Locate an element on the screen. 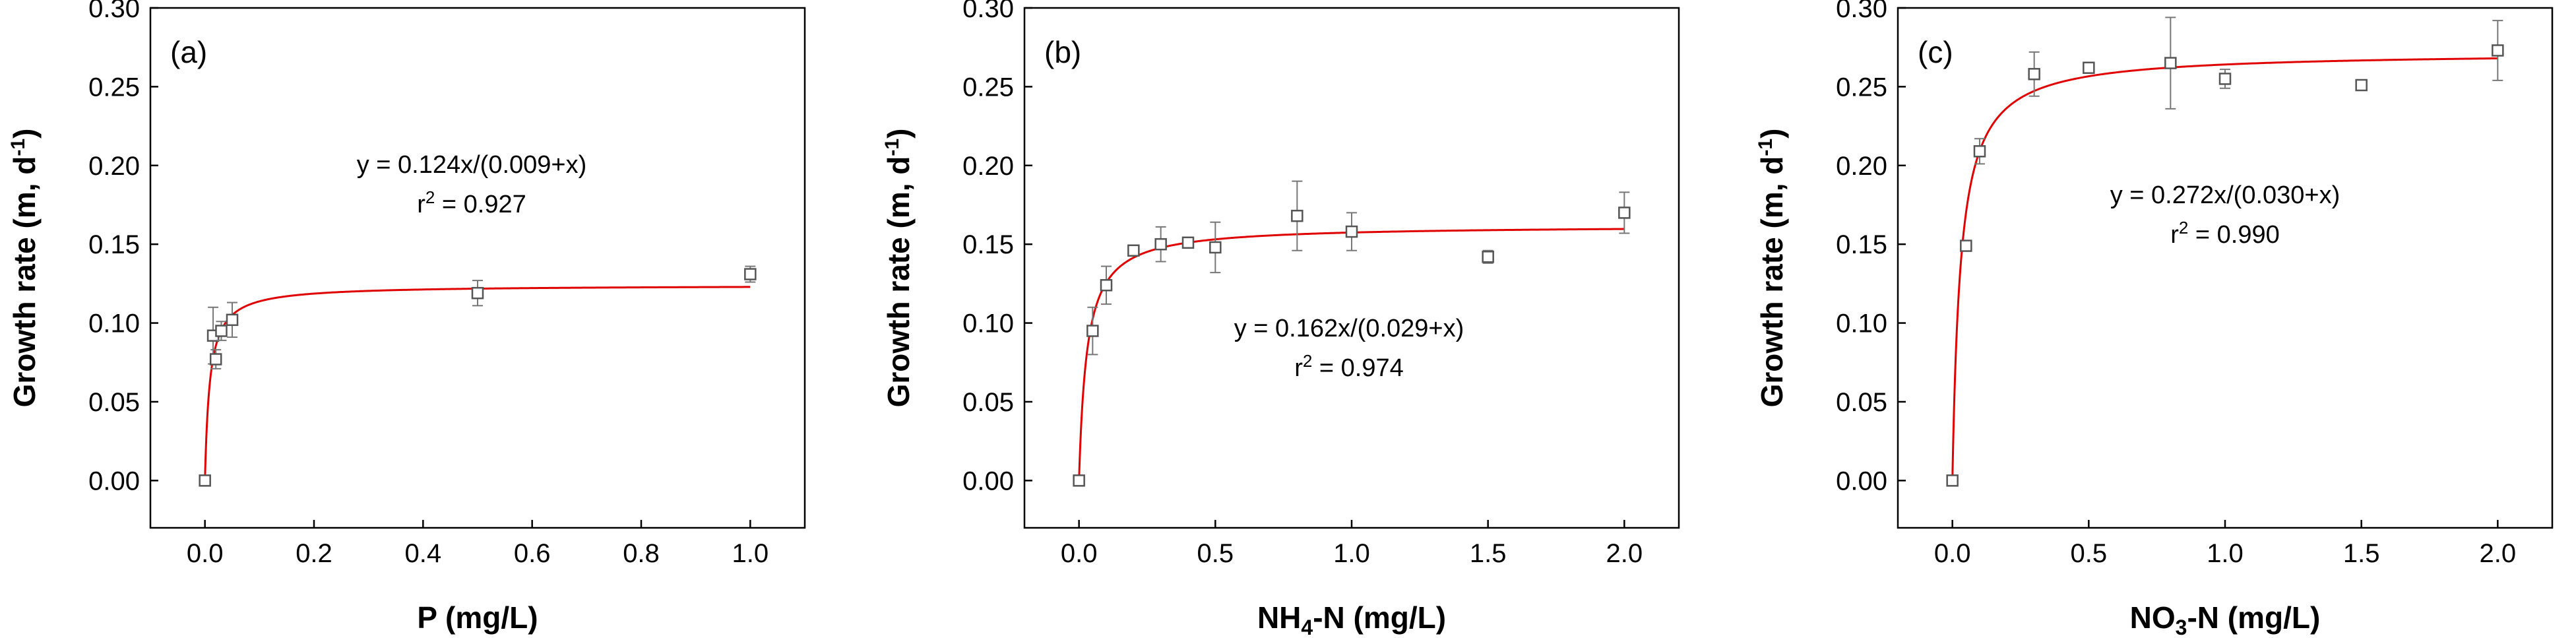  x-tick-label: 0.4 is located at coordinates (424, 553).